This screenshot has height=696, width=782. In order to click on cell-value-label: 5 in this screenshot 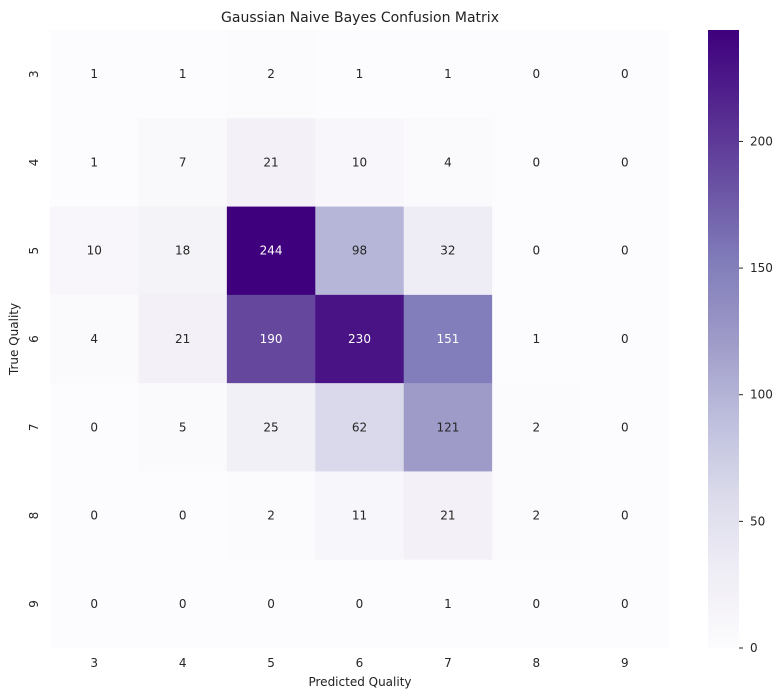, I will do `click(183, 427)`.